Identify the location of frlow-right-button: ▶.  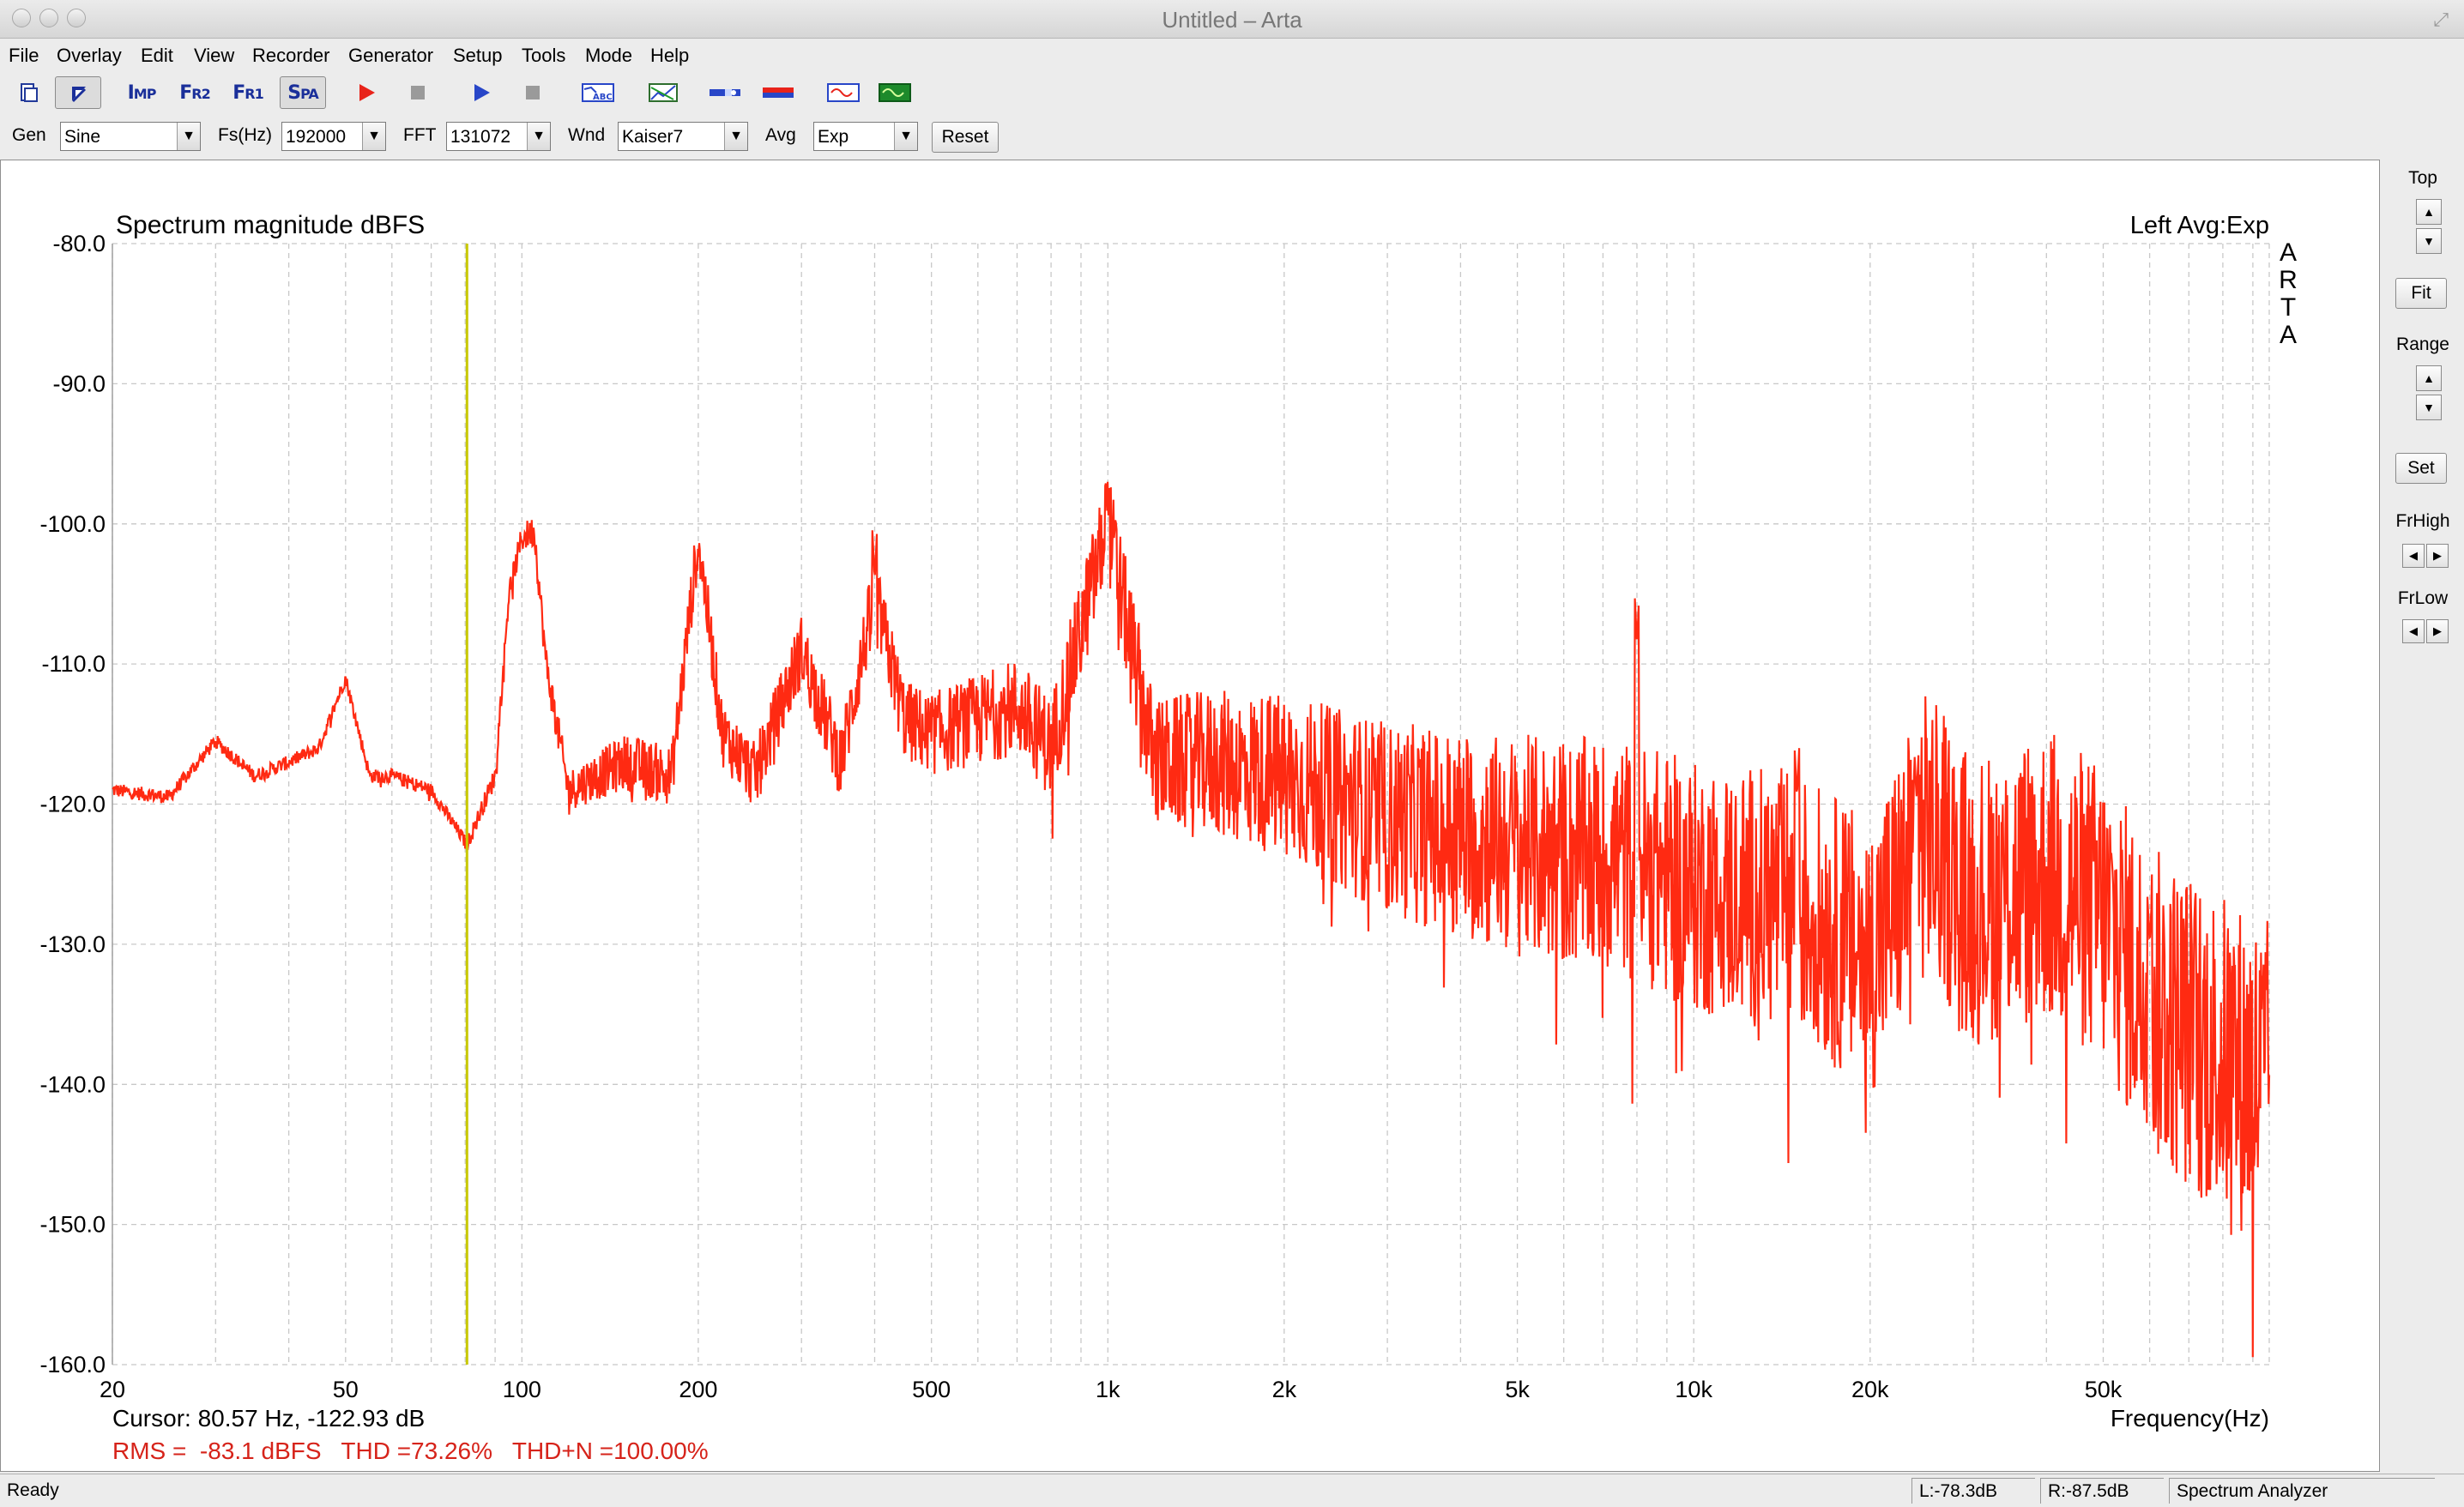
(2437, 631).